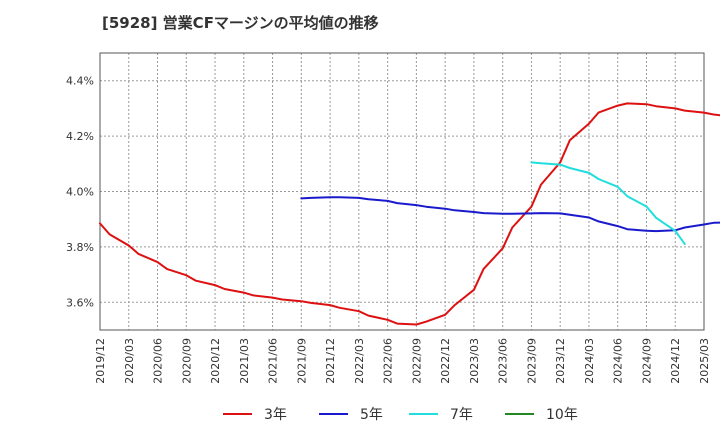 This screenshot has height=440, width=720. What do you see at coordinates (646, 361) in the screenshot?
I see `x-tick-label: 2024/09` at bounding box center [646, 361].